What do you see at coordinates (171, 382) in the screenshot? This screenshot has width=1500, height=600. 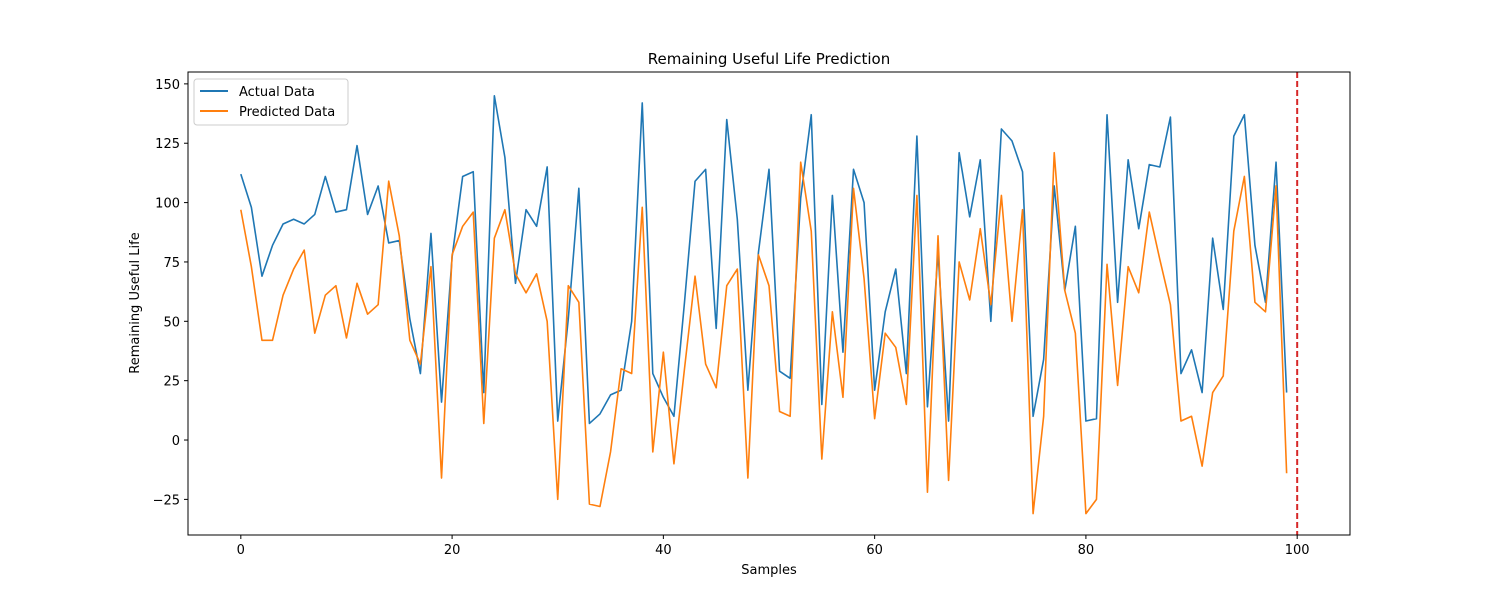 I see `y-tick-label: 25` at bounding box center [171, 382].